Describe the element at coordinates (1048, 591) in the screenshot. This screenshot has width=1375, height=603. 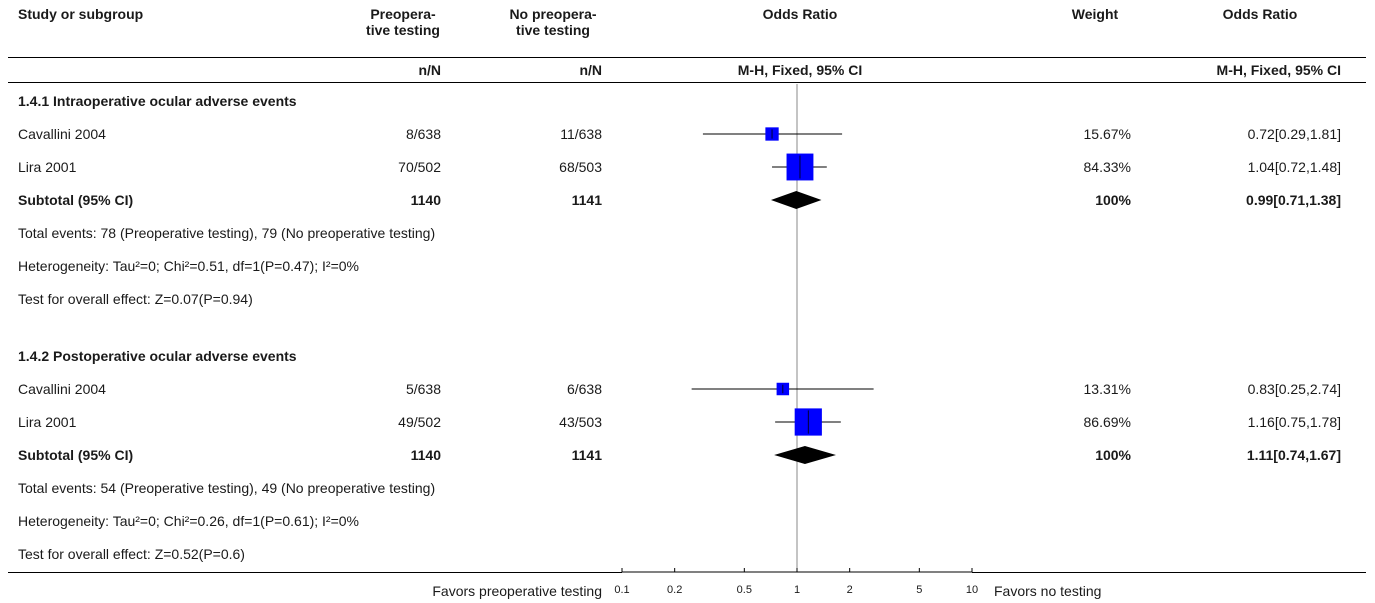
I see `favors-right-label: Favors no testing` at that location.